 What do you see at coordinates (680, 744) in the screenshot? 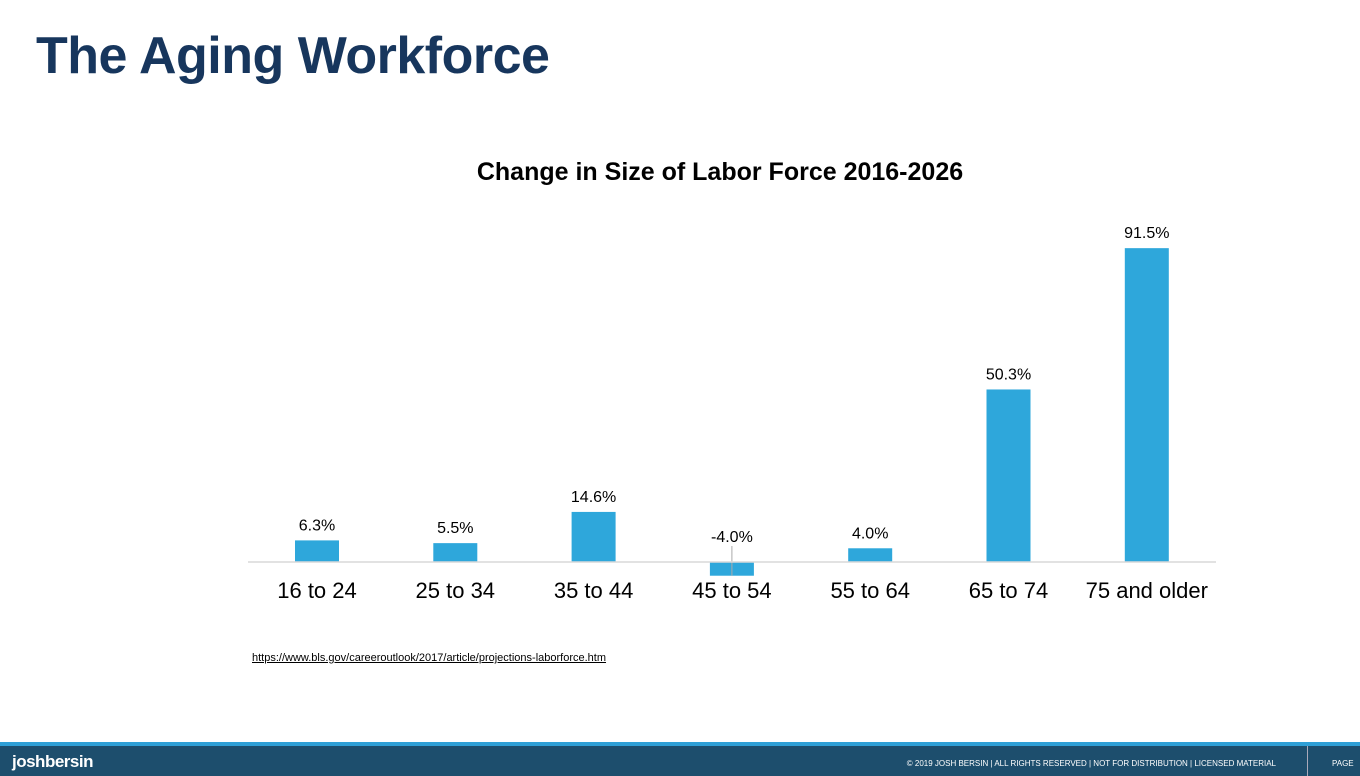
I see `footer-accent-strip` at bounding box center [680, 744].